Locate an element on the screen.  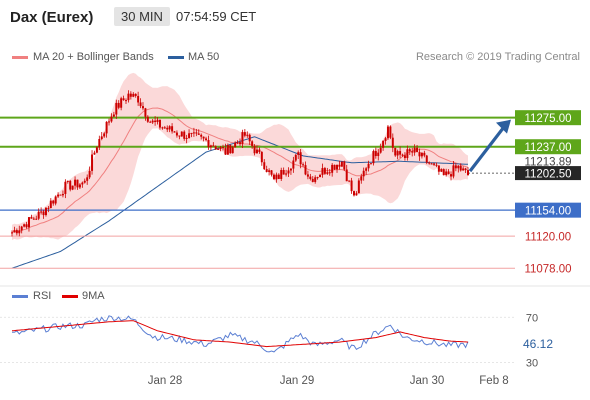
forecast-arrow-head is located at coordinates (503, 126).